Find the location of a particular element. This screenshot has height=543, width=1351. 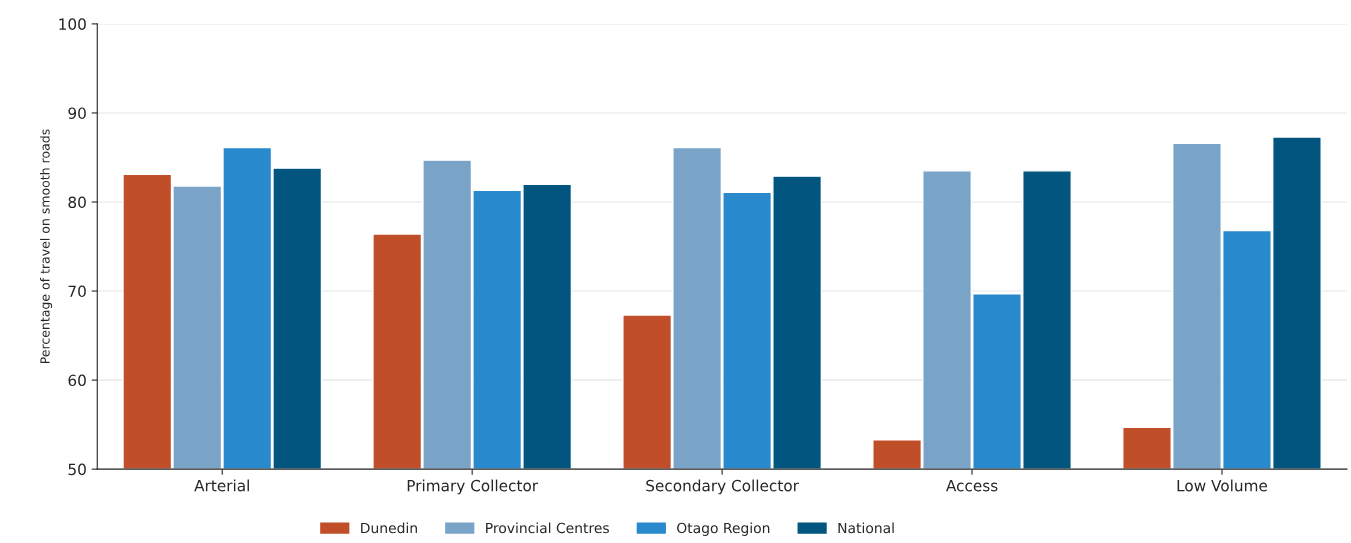

legend-label: Provincial Centres is located at coordinates (547, 528).